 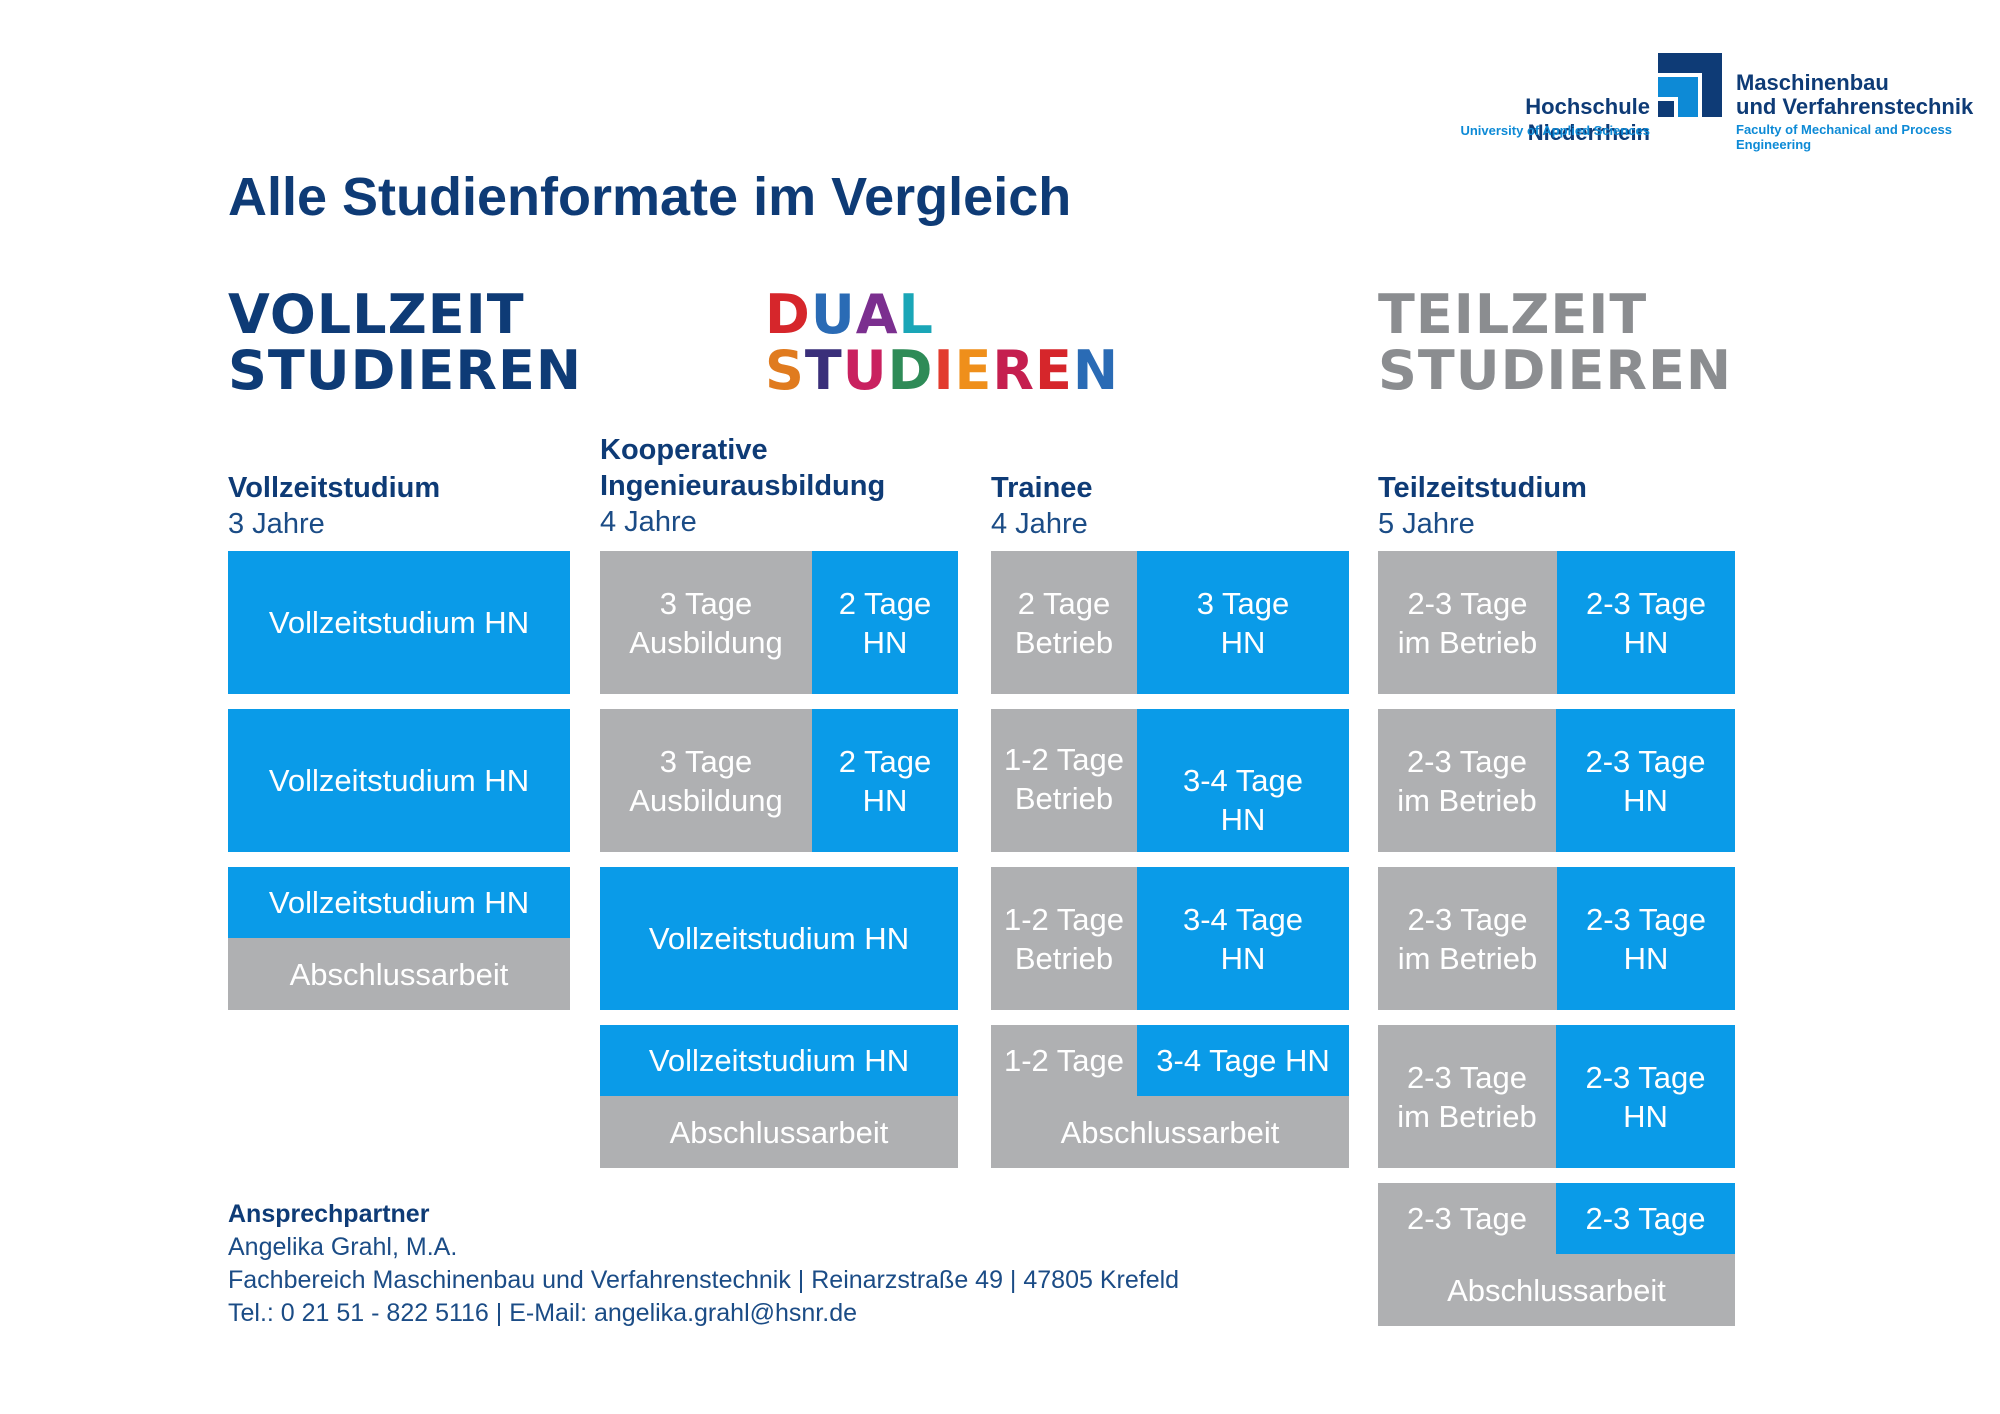 I want to click on column-title: Teilzeitstudium, so click(x=1482, y=488).